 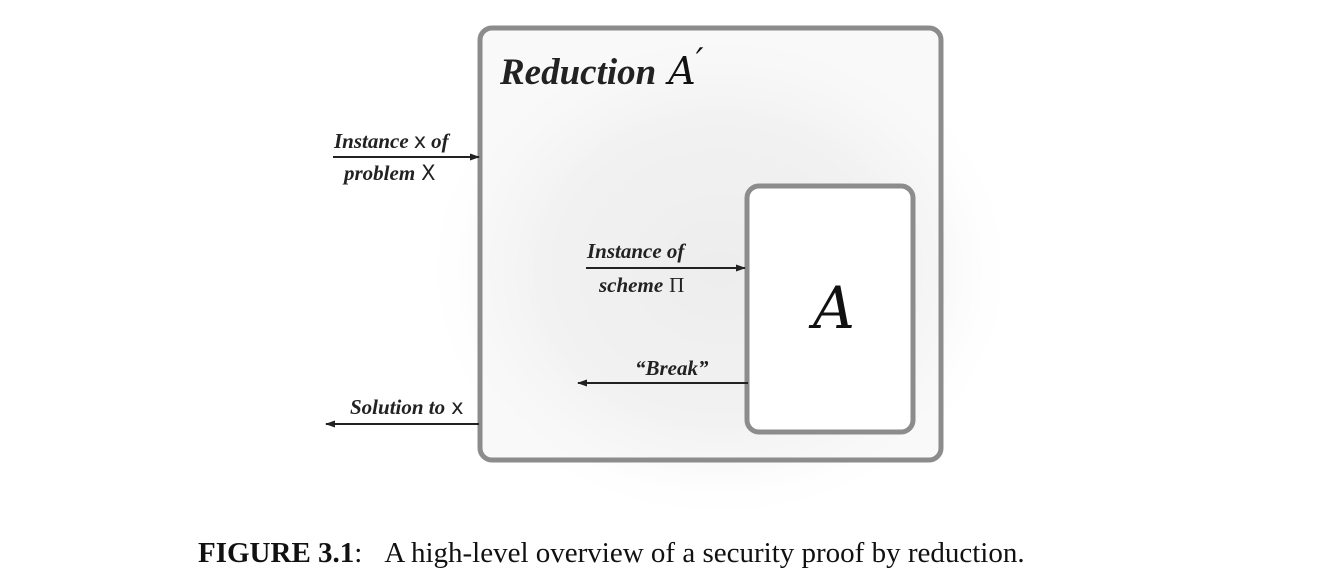 I want to click on adversary-symbol: A, so click(x=831, y=308).